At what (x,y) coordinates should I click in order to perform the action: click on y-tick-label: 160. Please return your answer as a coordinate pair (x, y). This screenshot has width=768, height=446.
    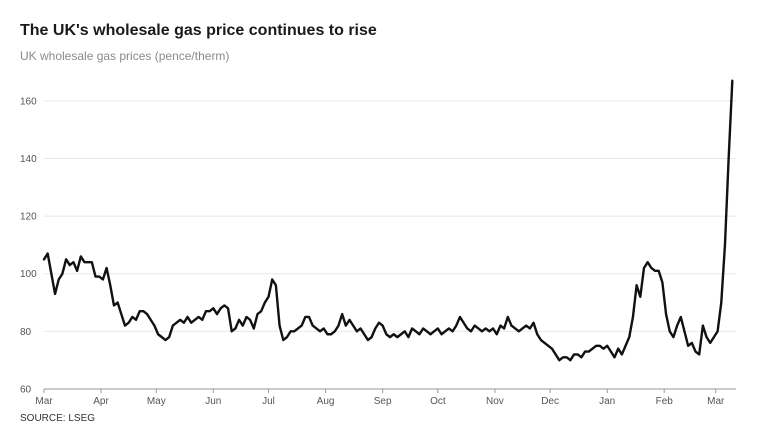
    Looking at the image, I should click on (28, 101).